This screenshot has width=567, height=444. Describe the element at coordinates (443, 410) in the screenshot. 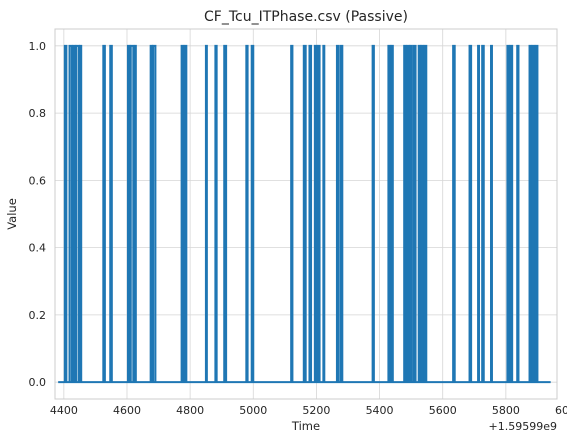

I see `x-tick-label: 5600` at that location.